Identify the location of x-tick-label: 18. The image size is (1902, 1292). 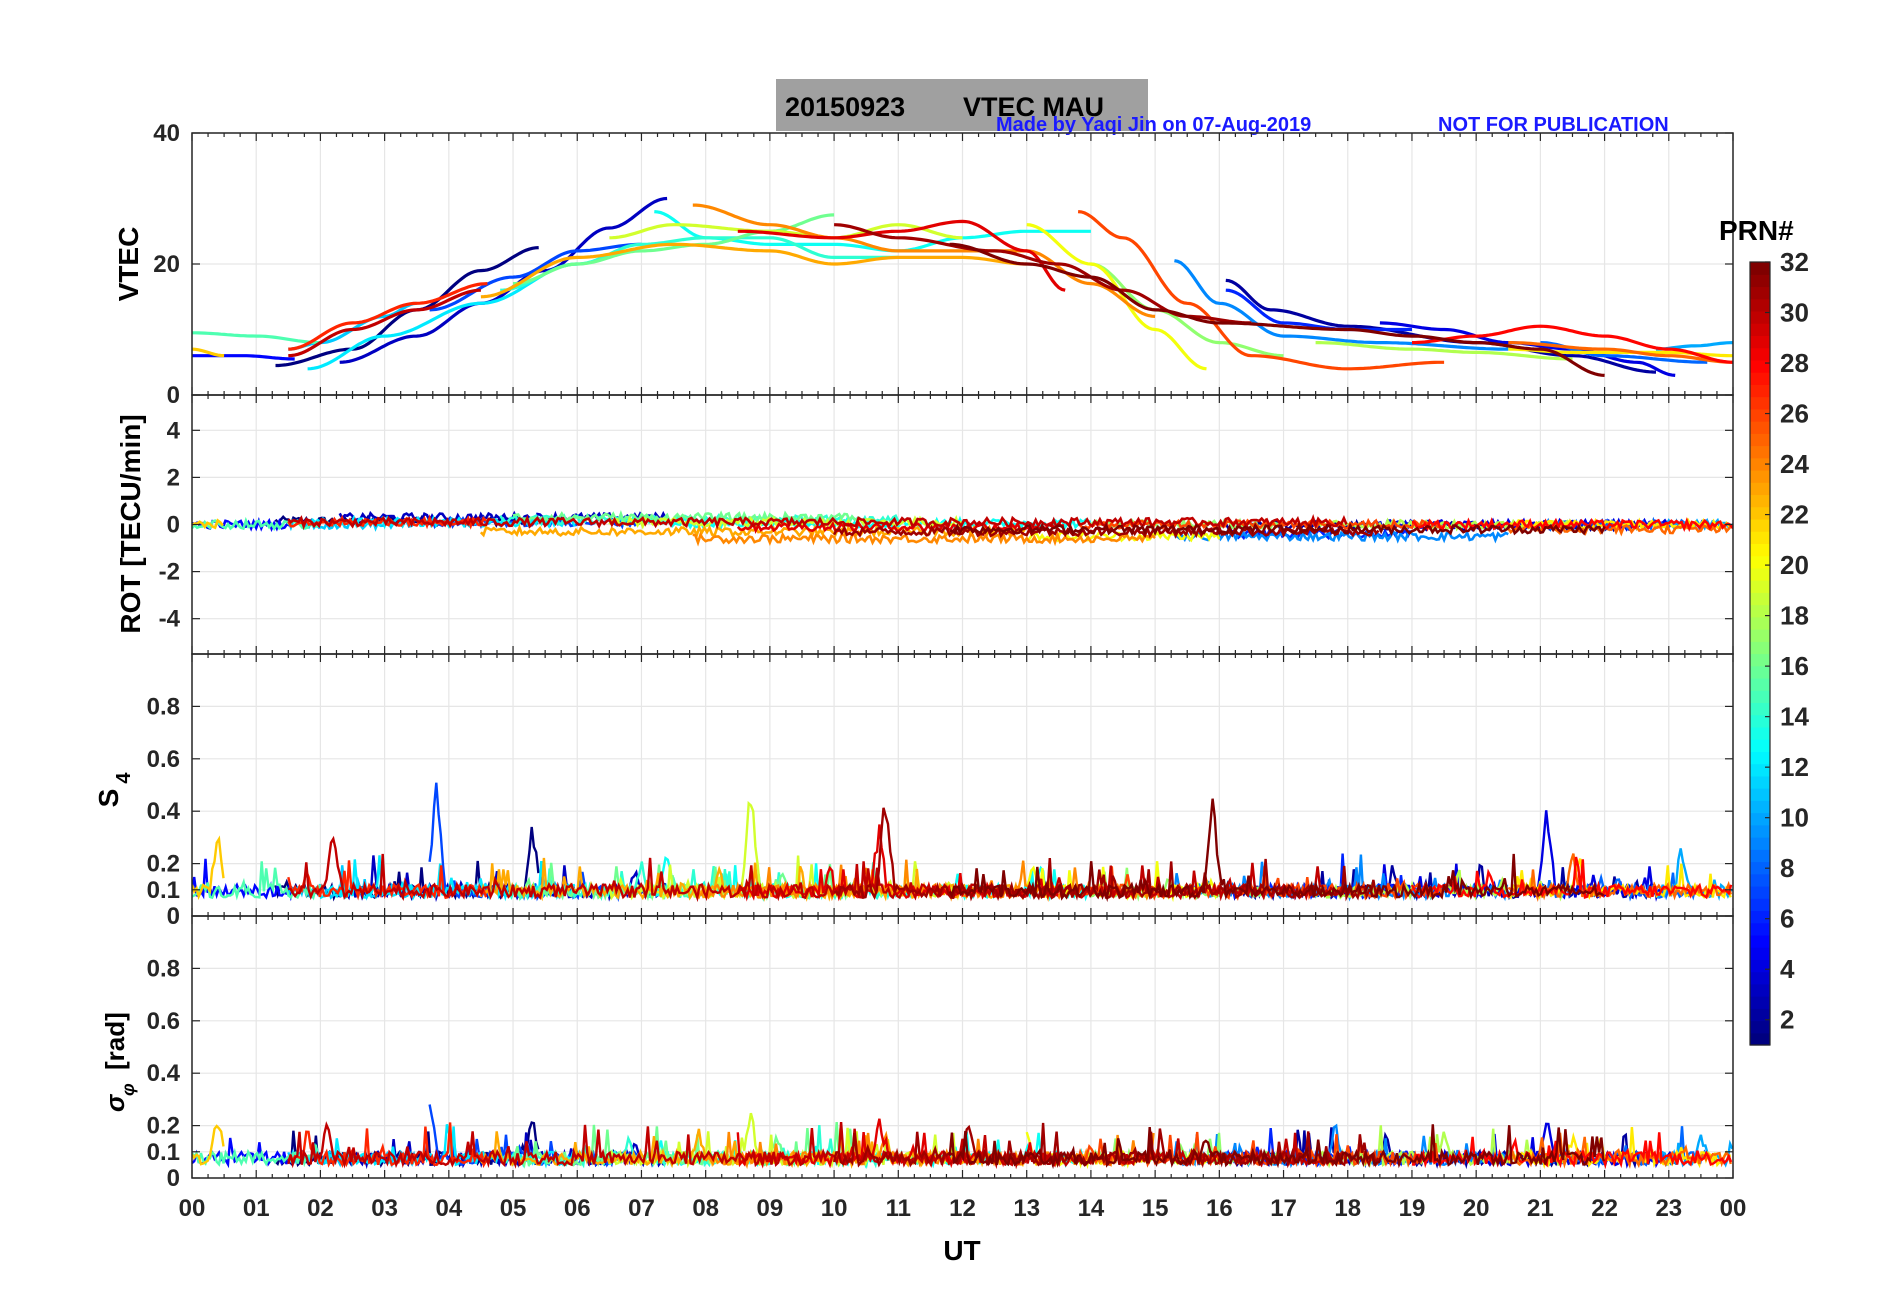
(1347, 1208).